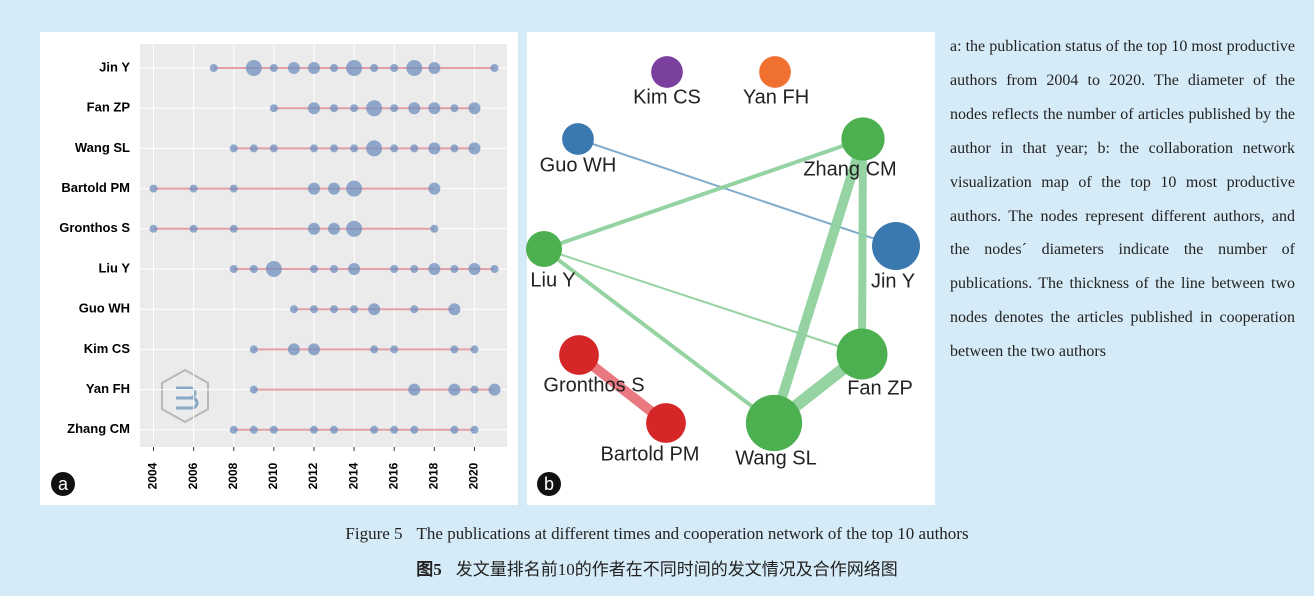 This screenshot has width=1314, height=596. What do you see at coordinates (114, 267) in the screenshot?
I see `y-tick-label: Liu Y` at bounding box center [114, 267].